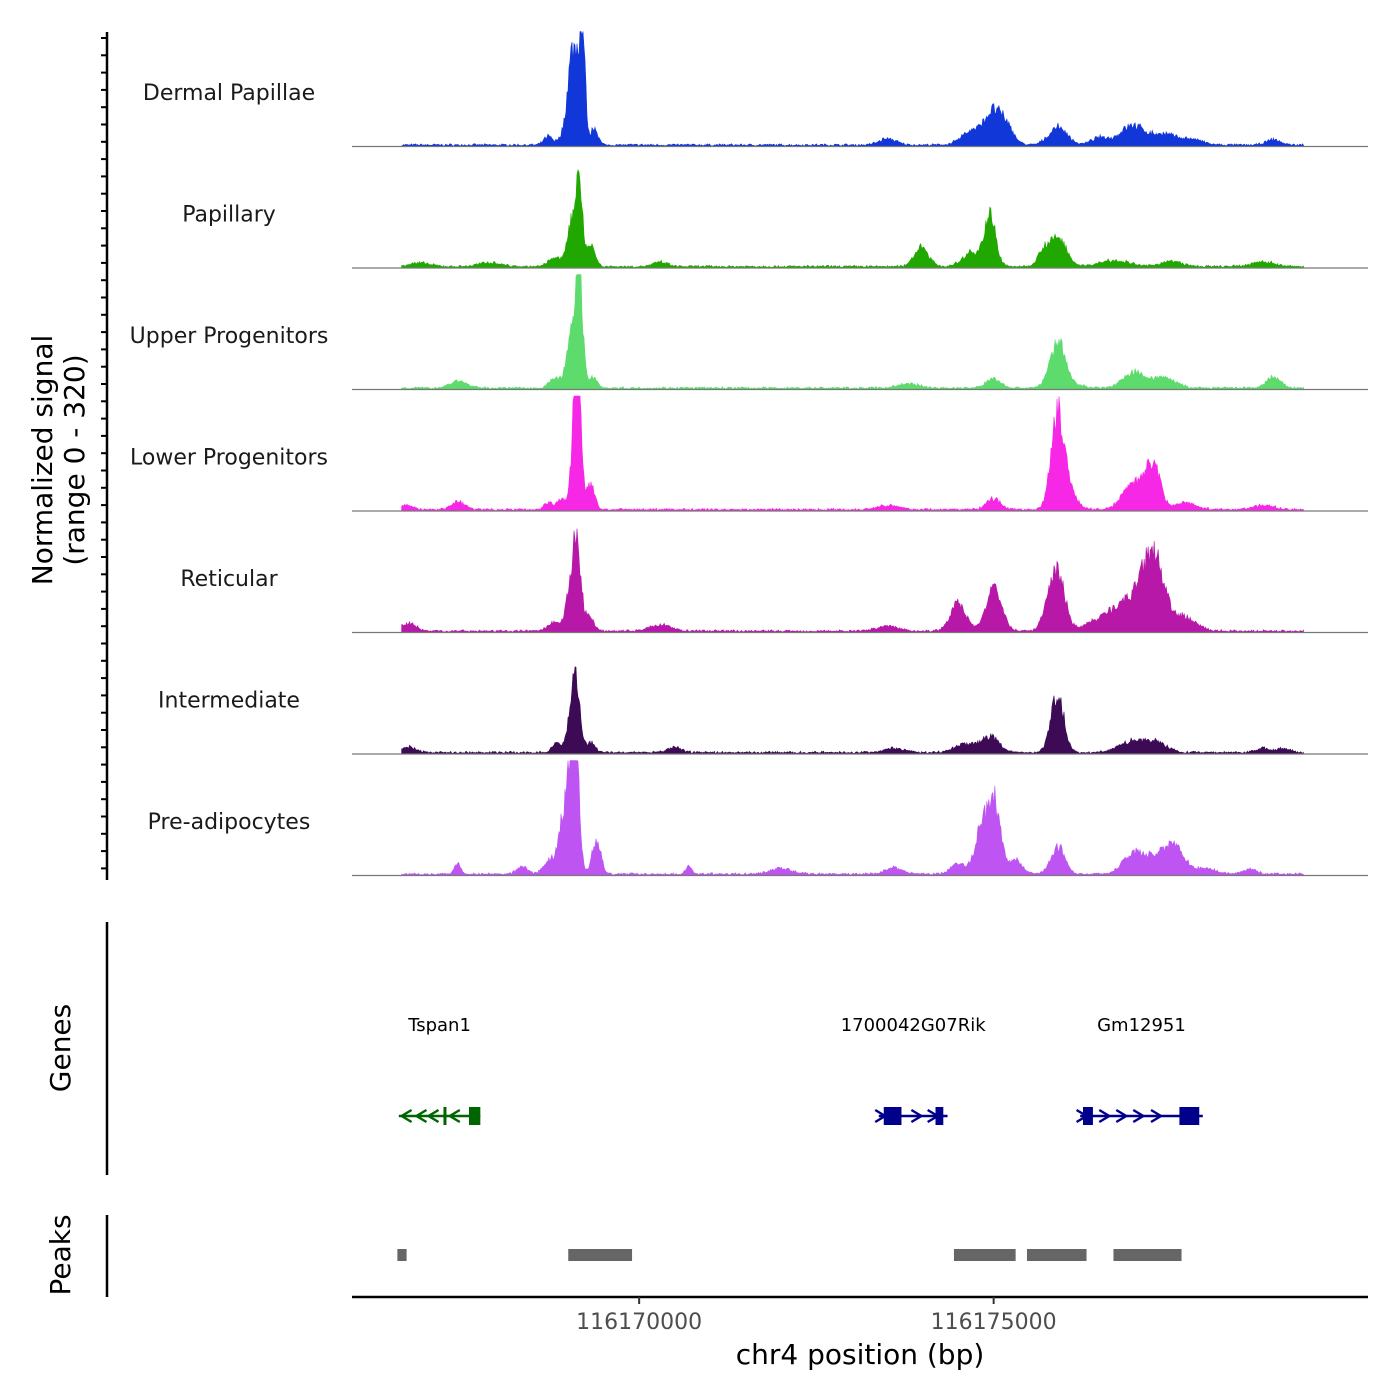  I want to click on track-intermediate: Intermediate, so click(763, 710).